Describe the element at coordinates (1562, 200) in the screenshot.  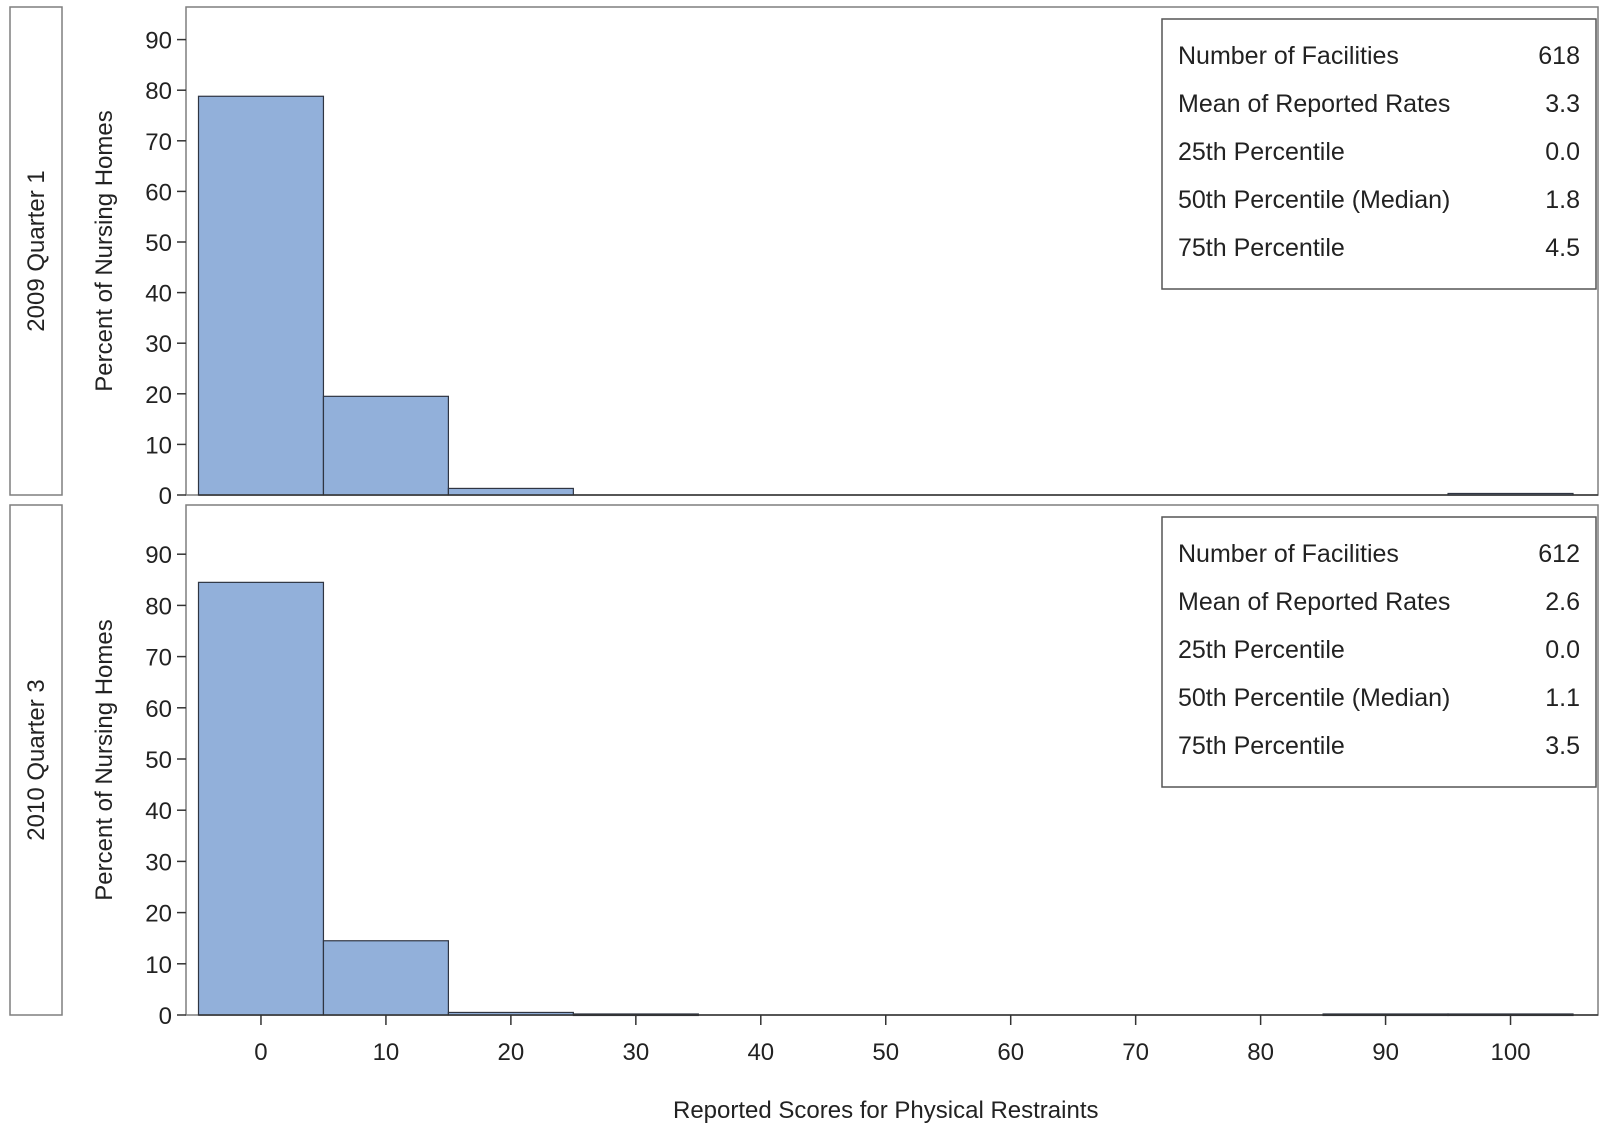
I see `stats-value: 1.8` at that location.